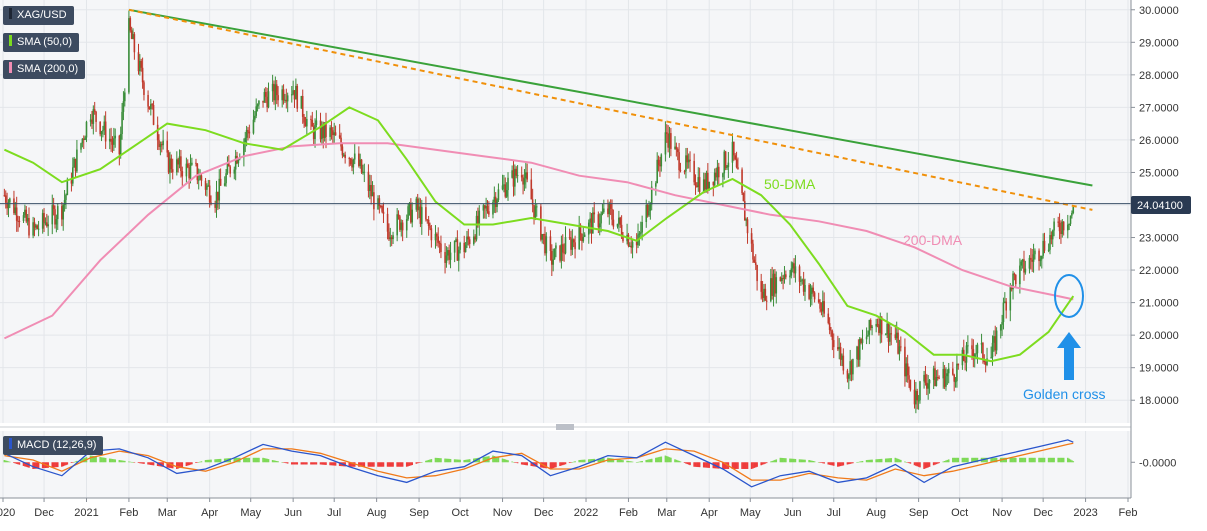 The width and height of the screenshot is (1207, 531). Describe the element at coordinates (86, 513) in the screenshot. I see `x-tick-label: 2021` at that location.